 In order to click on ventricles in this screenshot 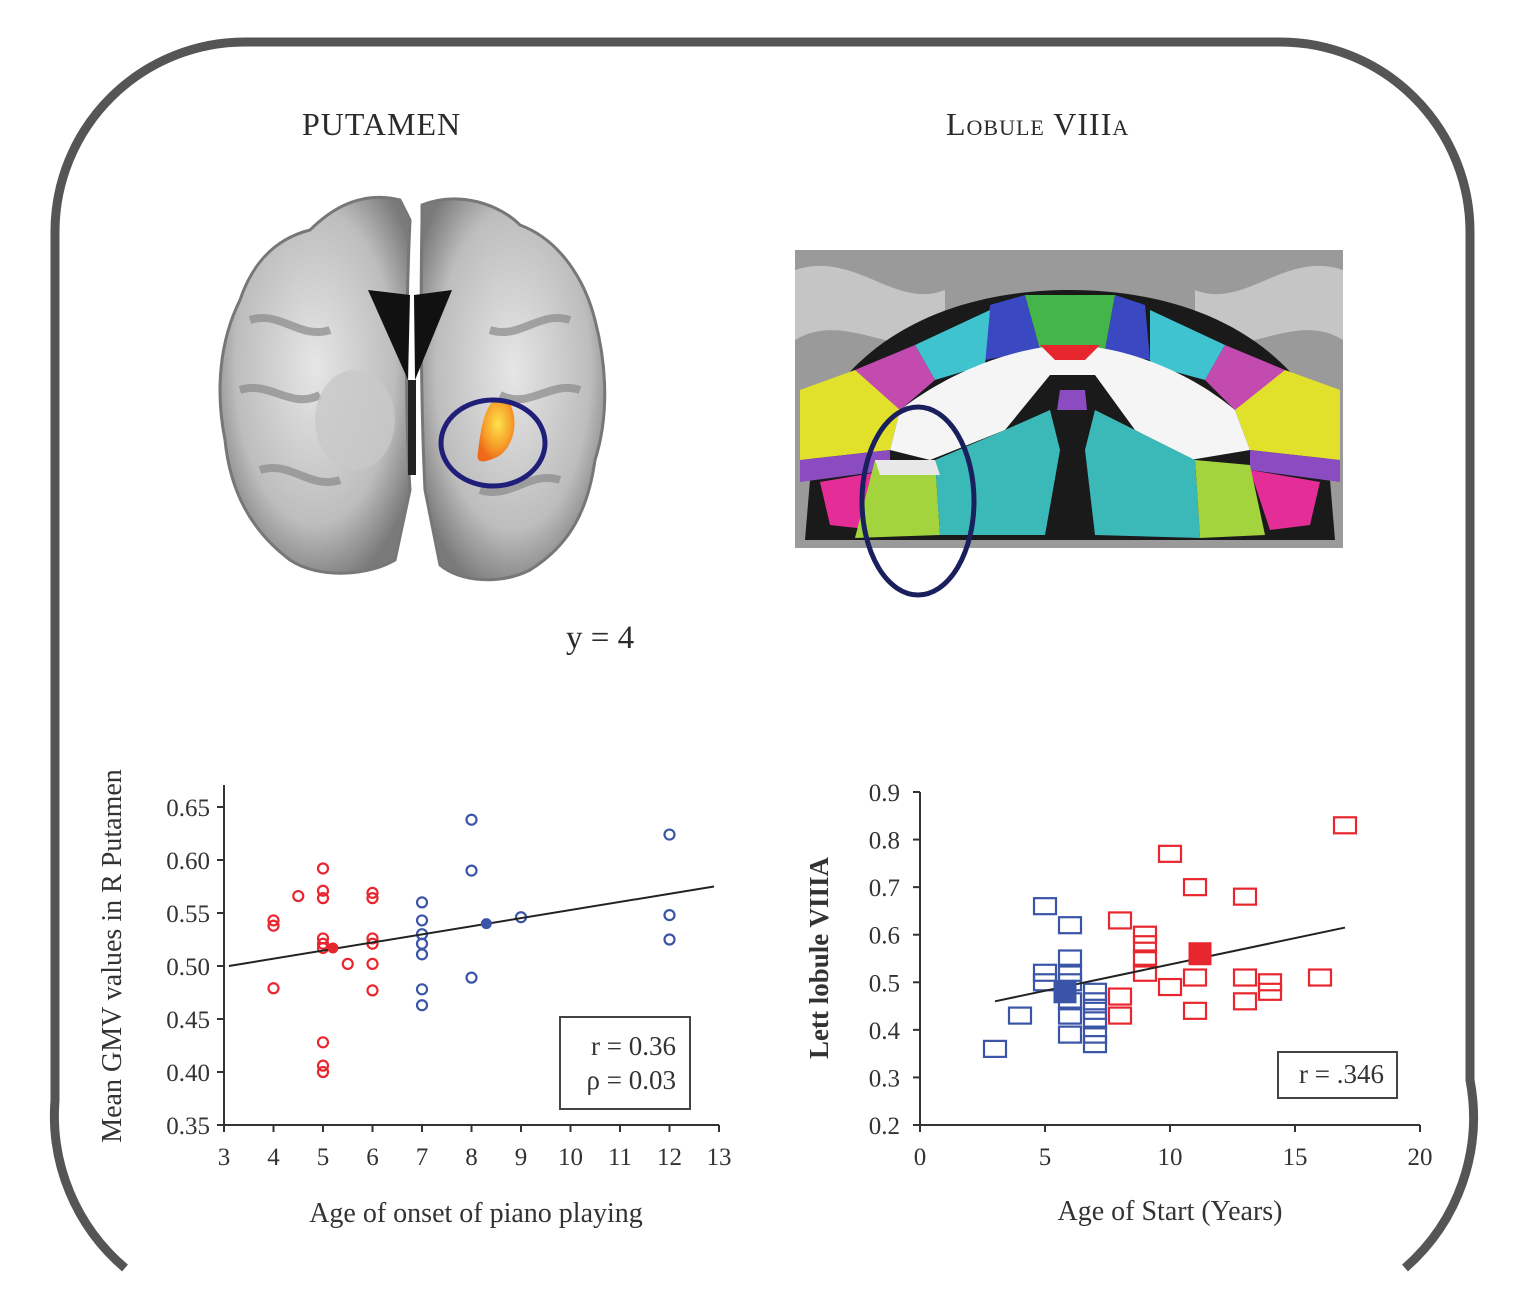, I will do `click(410, 335)`.